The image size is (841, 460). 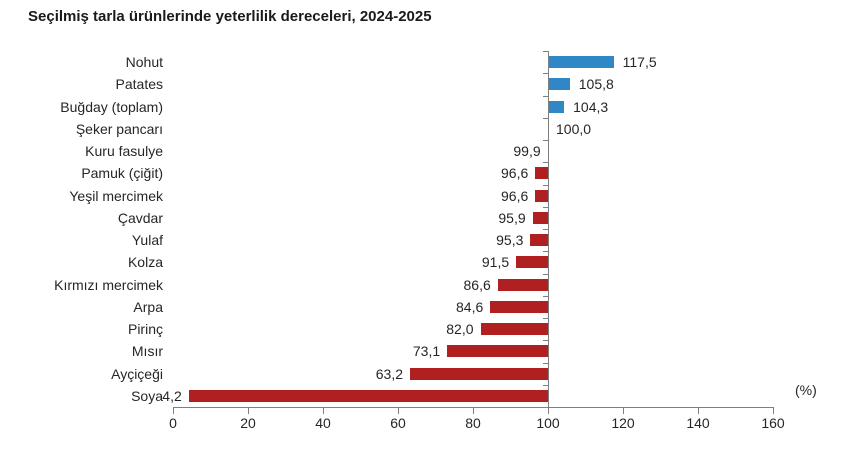 I want to click on category-label: Buğday (toplam), so click(x=111, y=106).